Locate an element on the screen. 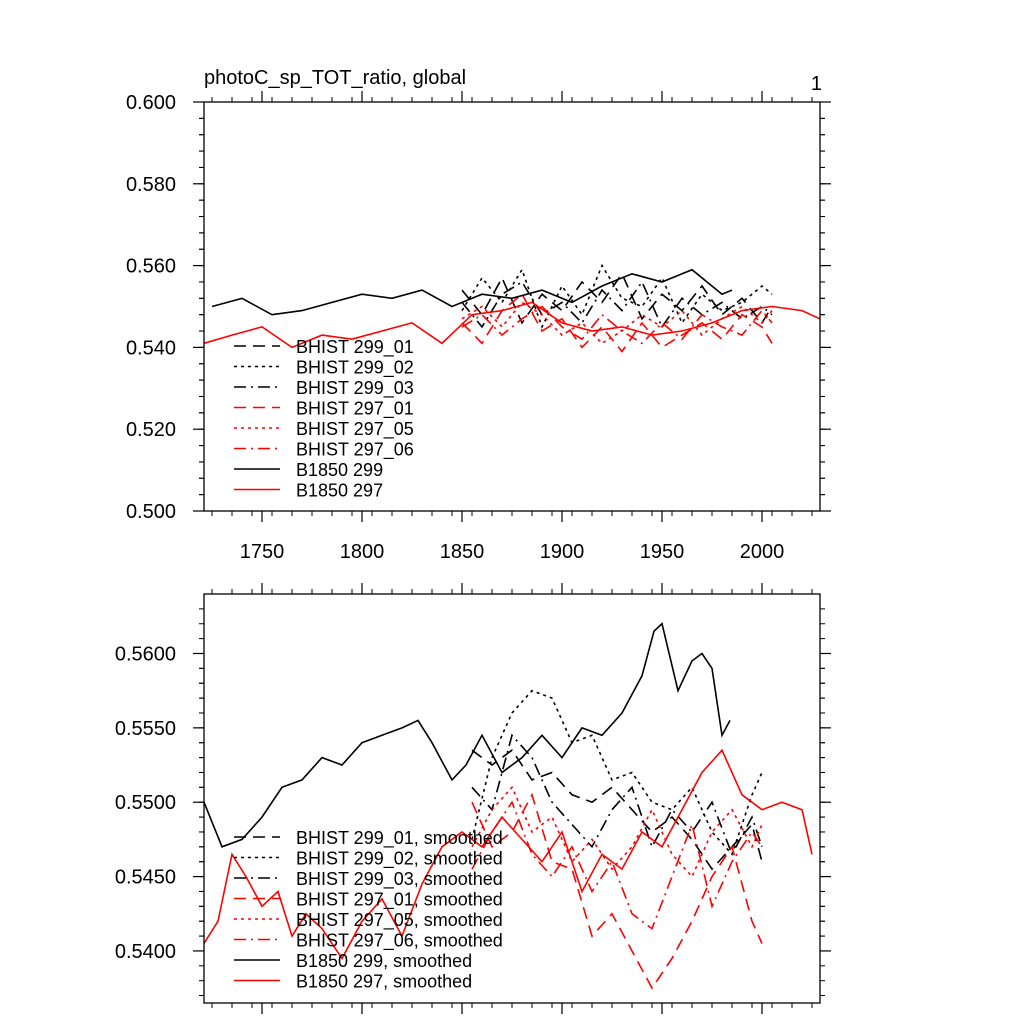 This screenshot has height=1024, width=1024. y-tick-label: 0.5500 is located at coordinates (145, 803).